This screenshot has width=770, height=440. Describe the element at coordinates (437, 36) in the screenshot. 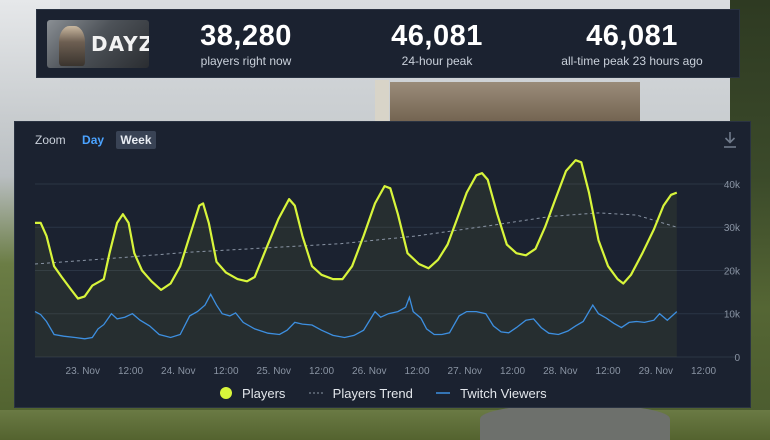

I see `peak-24h-value: 46,081` at that location.